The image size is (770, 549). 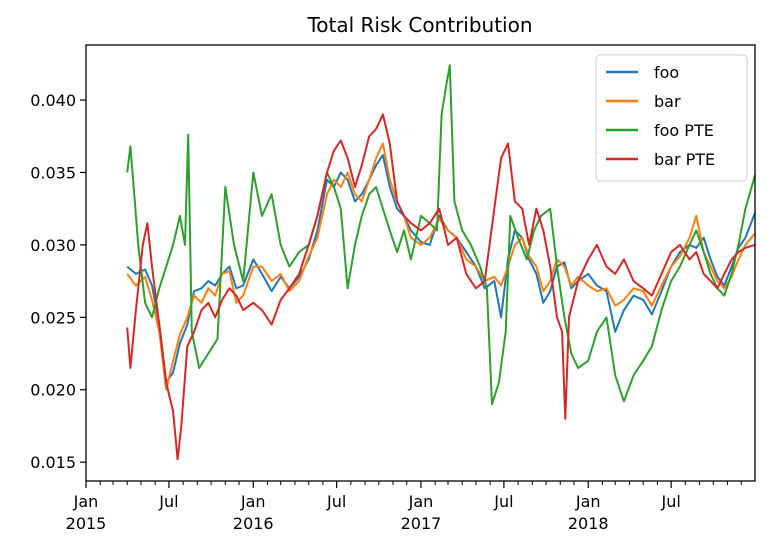 I want to click on y-axis: 0.015 0.020 0.025 0.030 0.035 0.040, so click(x=58, y=281).